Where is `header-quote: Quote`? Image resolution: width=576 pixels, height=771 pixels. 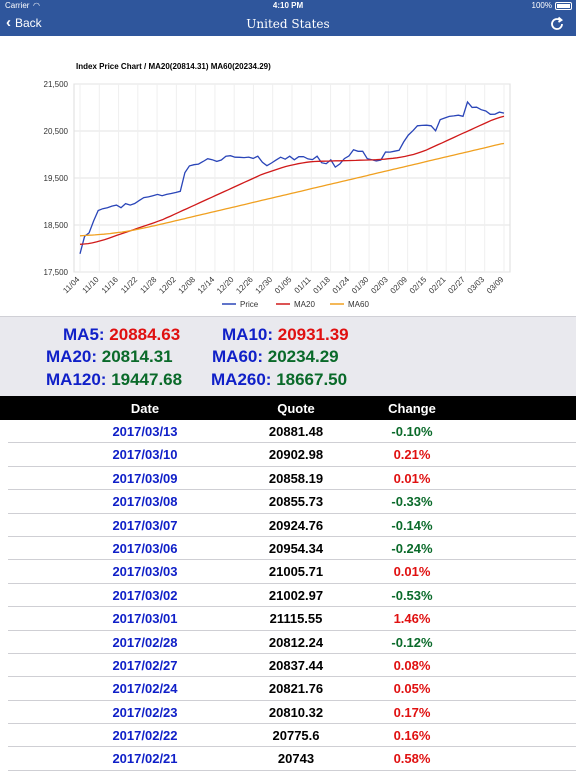 header-quote: Quote is located at coordinates (296, 408).